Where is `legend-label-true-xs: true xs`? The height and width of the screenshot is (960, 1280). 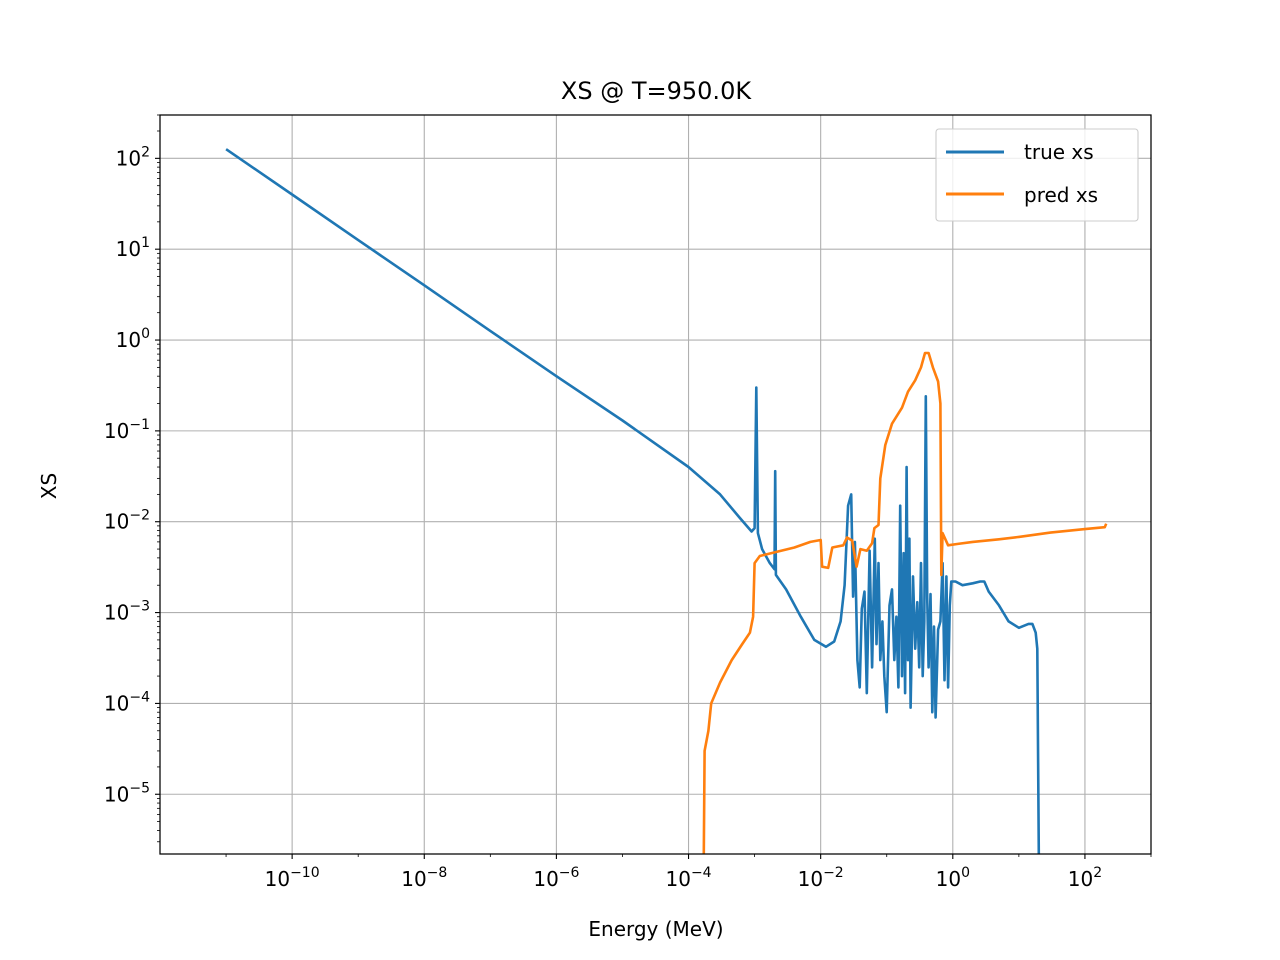
legend-label-true-xs: true xs is located at coordinates (1059, 152).